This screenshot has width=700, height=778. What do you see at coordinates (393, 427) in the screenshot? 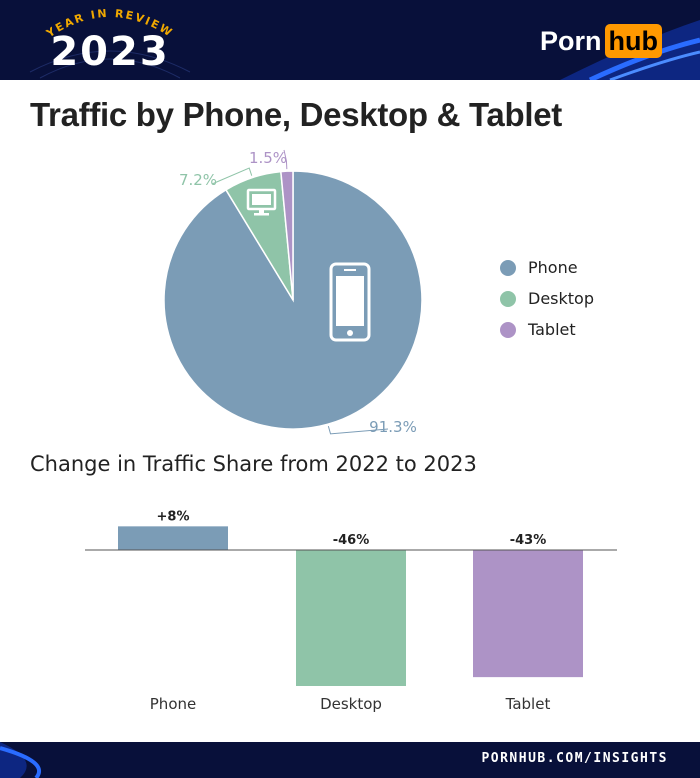
I see `pie-label-phone: 91.3%` at bounding box center [393, 427].